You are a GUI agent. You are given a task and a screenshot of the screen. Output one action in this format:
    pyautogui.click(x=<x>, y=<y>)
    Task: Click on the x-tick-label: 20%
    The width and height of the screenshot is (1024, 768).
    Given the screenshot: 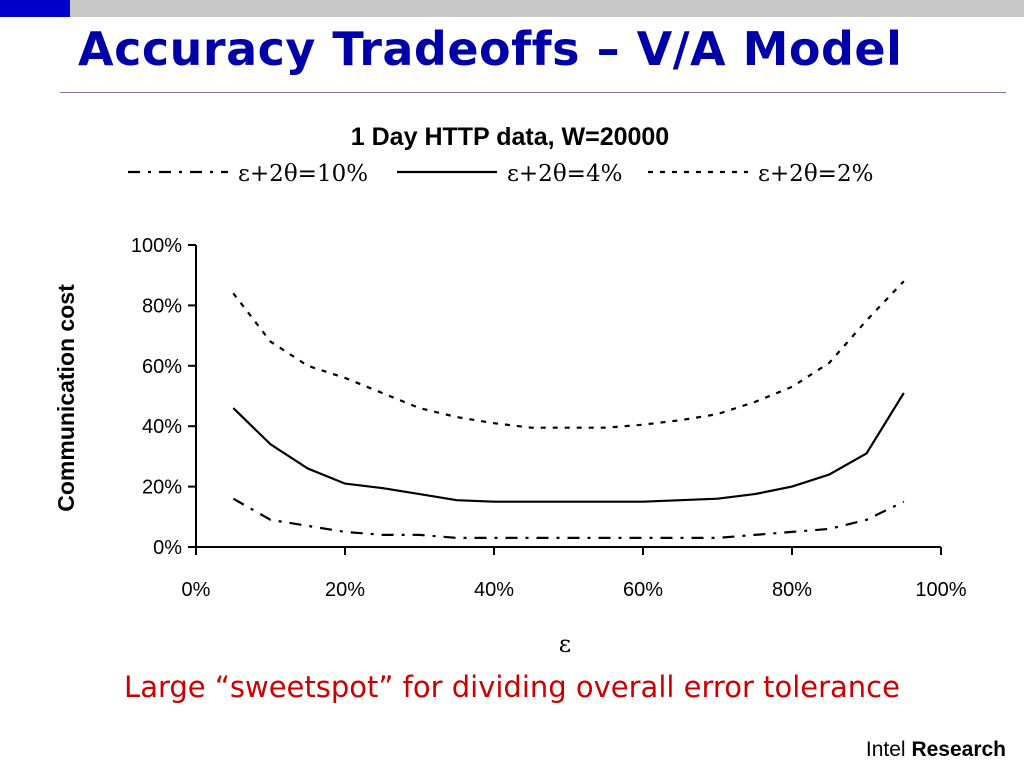 What is the action you would take?
    pyautogui.click(x=345, y=590)
    